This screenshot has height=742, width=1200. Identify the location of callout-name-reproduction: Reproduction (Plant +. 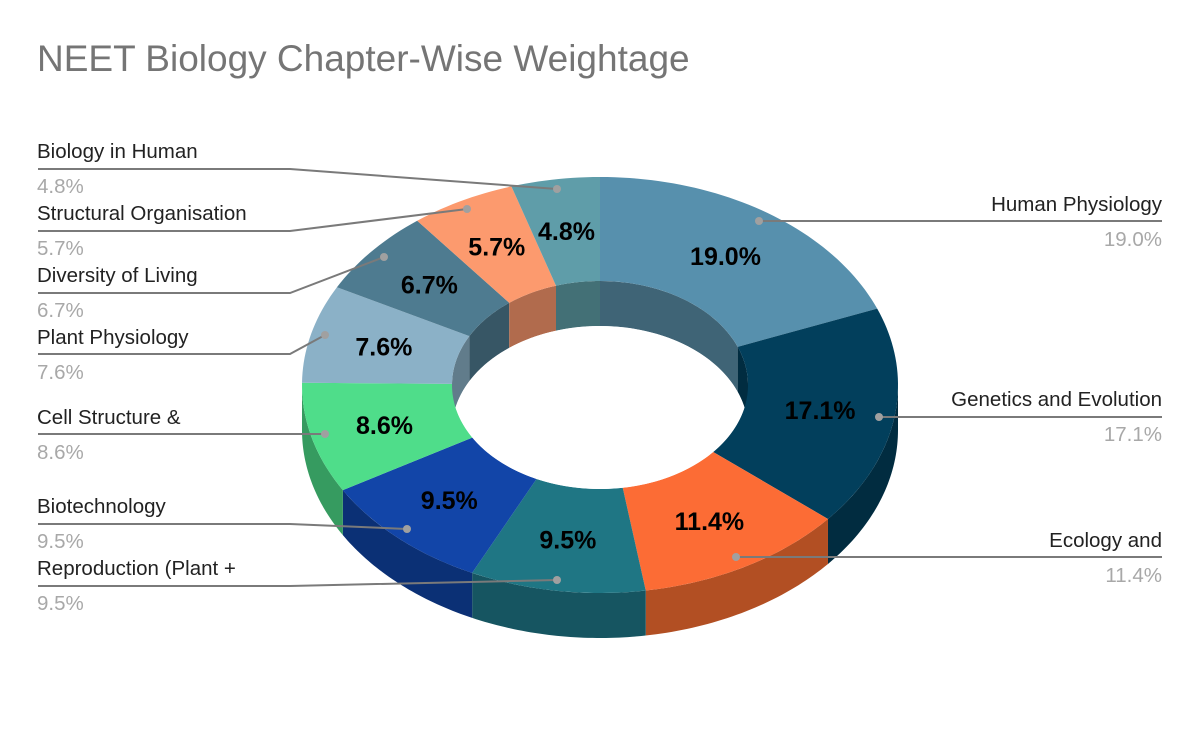
(136, 568).